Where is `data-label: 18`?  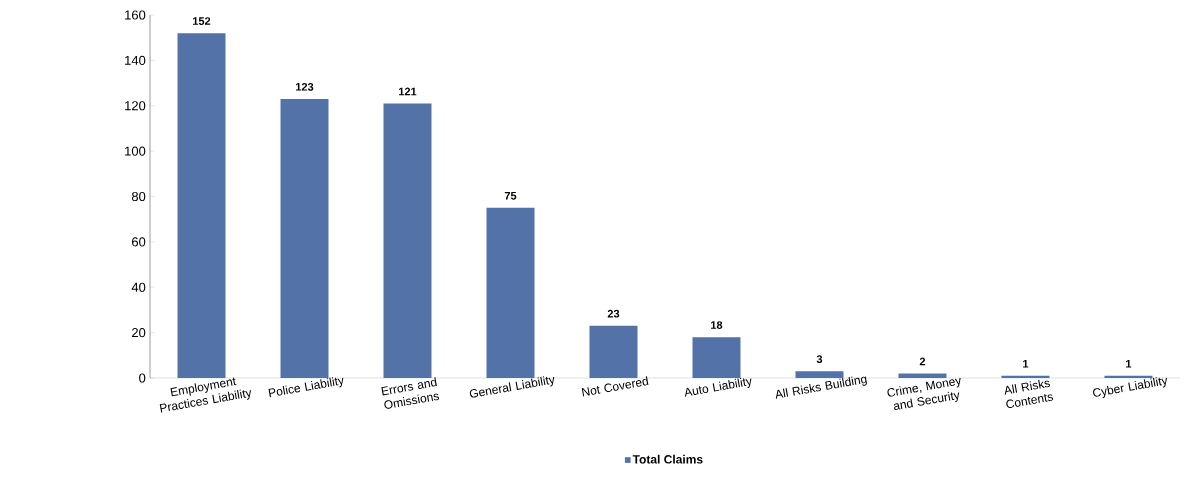 data-label: 18 is located at coordinates (717, 325).